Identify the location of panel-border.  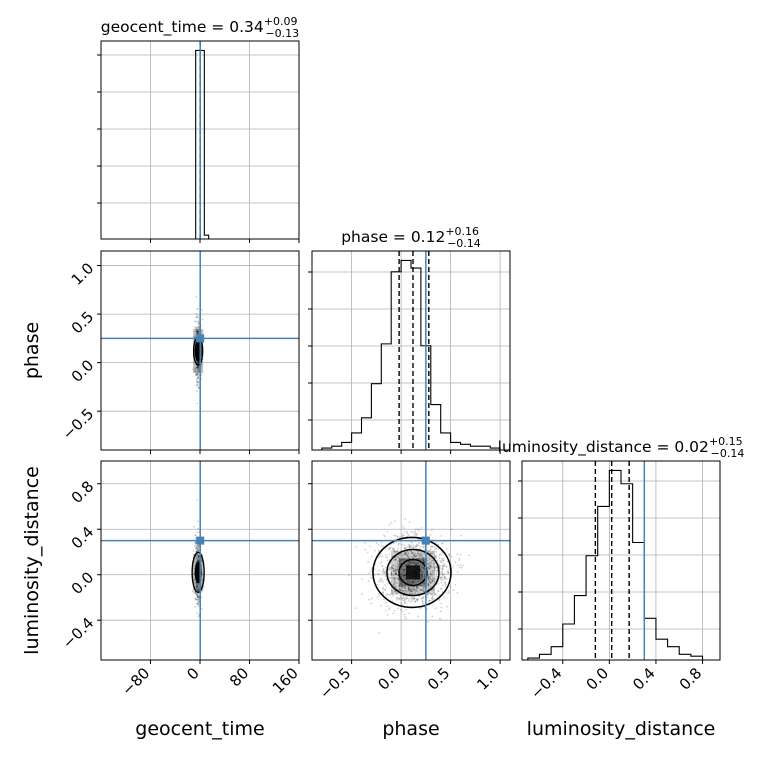
(411, 350).